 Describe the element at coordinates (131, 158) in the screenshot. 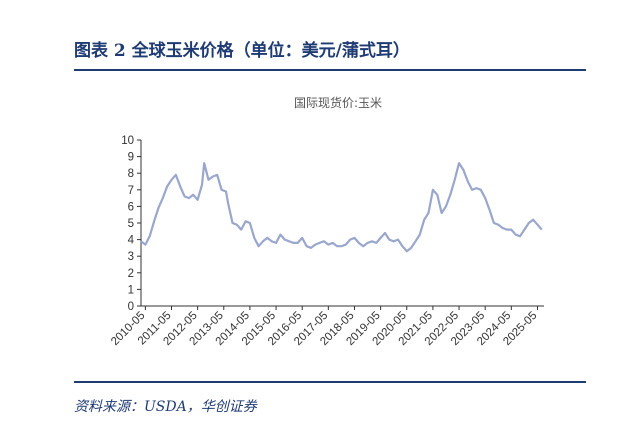

I see `y-tick-label: 9` at that location.